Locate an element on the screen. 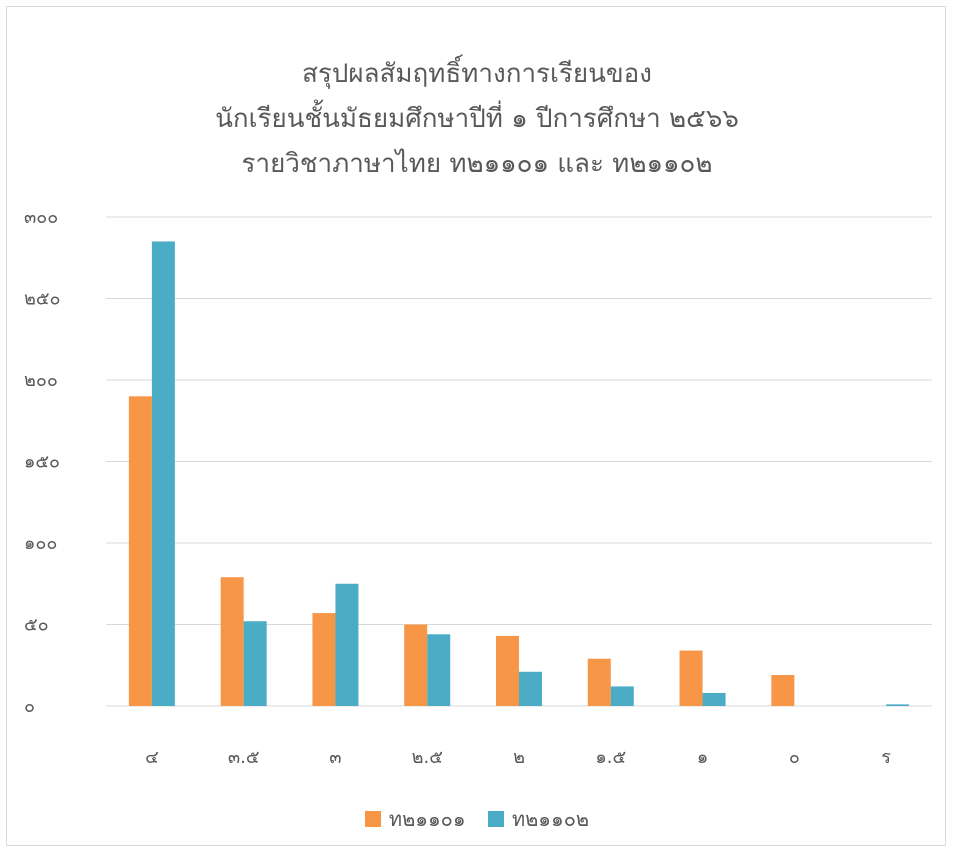  x-tick-label-0: ๔ is located at coordinates (152, 757).